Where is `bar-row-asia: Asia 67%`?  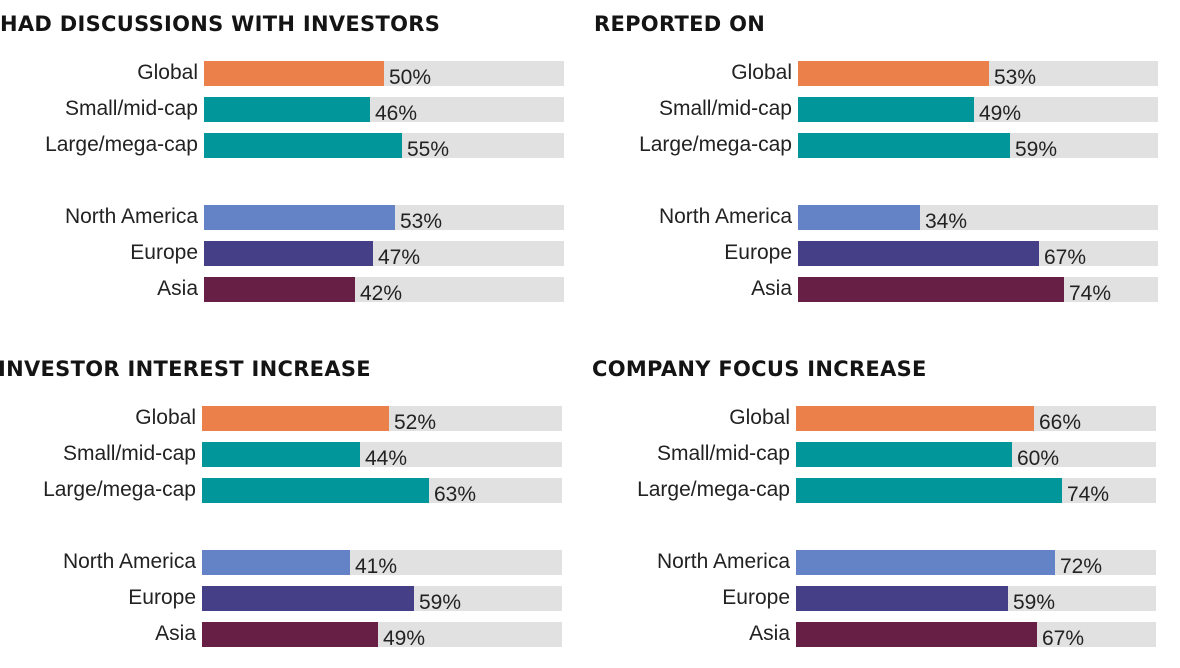
bar-row-asia: Asia 67% is located at coordinates (877, 635).